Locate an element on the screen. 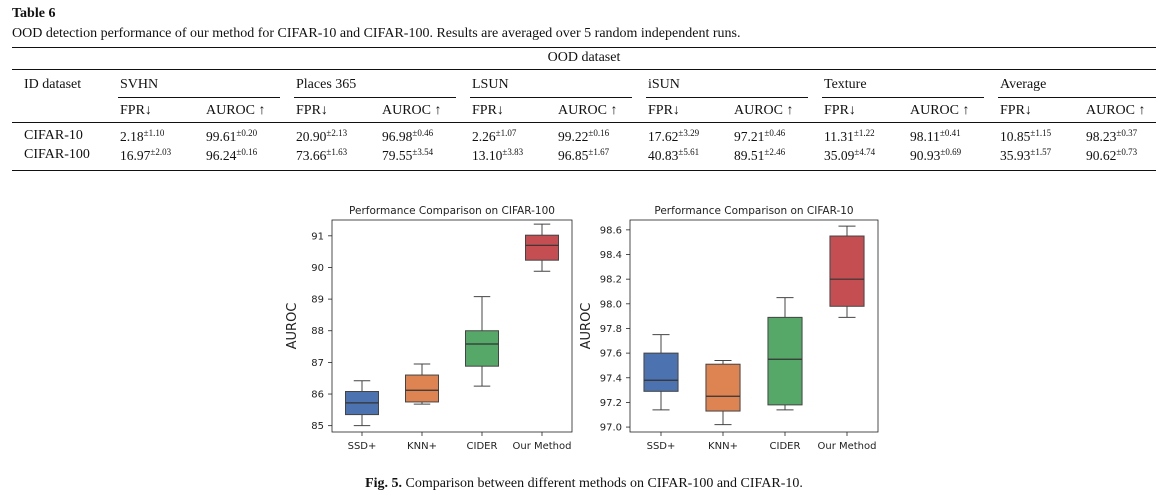 This screenshot has height=496, width=1168. ood-group-header: OOD dataset is located at coordinates (584, 57).